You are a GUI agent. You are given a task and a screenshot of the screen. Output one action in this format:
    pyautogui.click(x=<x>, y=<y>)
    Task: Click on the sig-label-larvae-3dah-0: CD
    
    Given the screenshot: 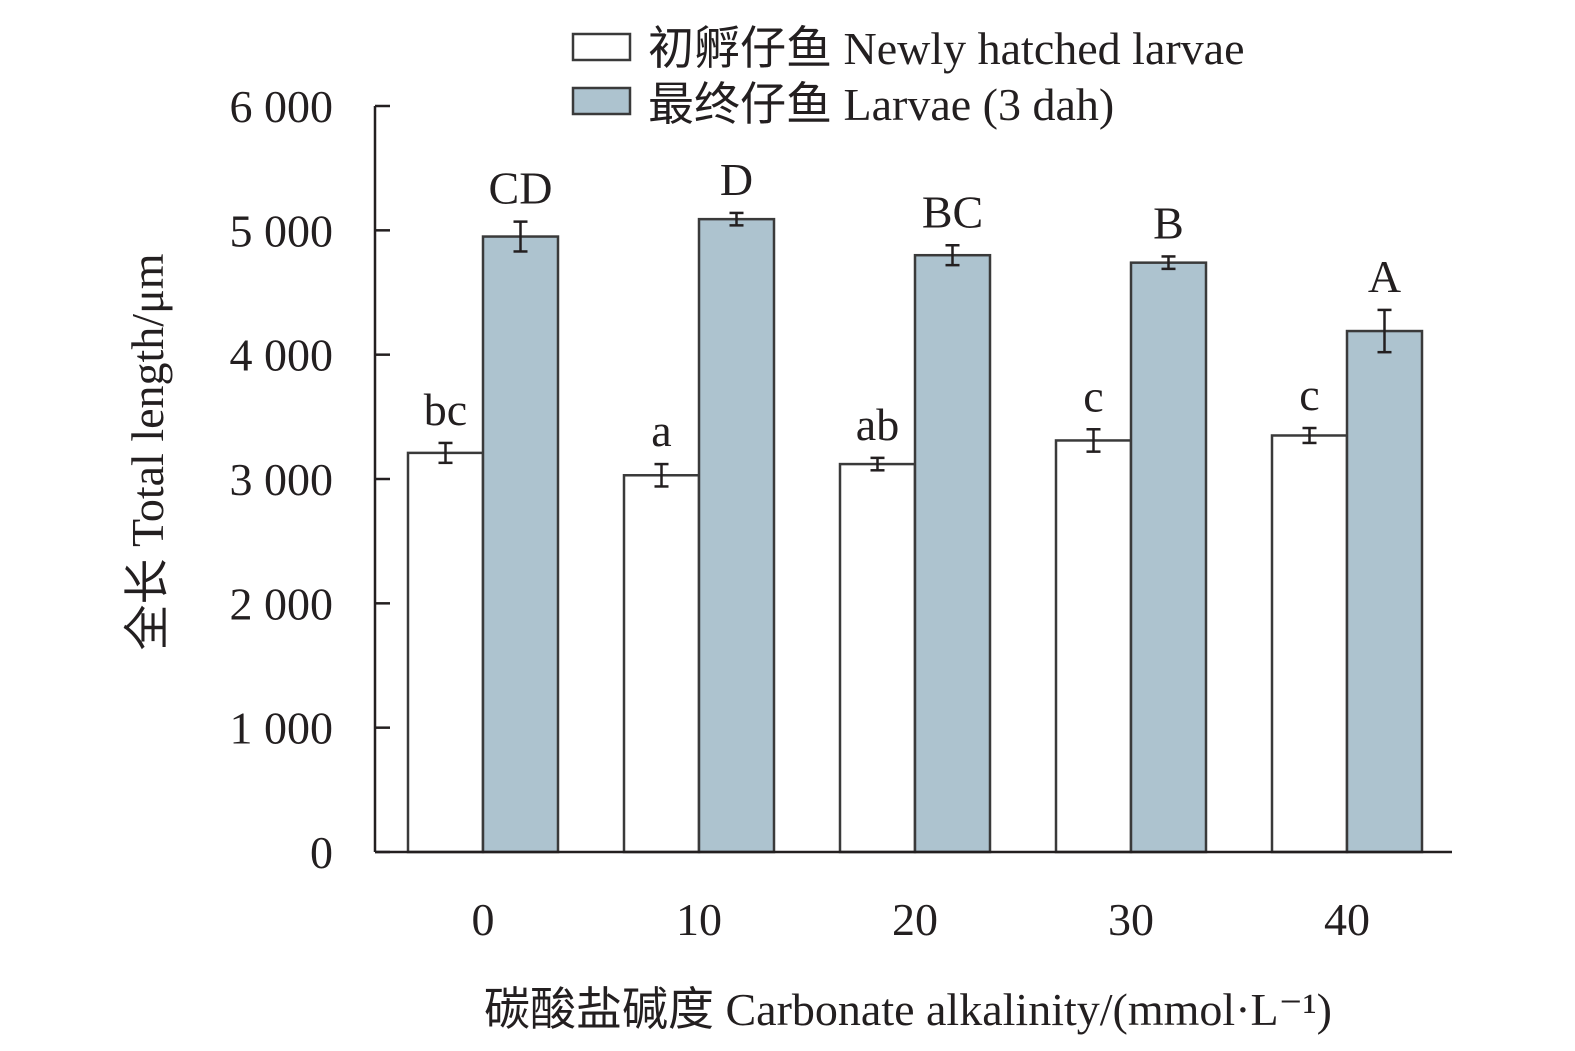 What is the action you would take?
    pyautogui.click(x=521, y=188)
    